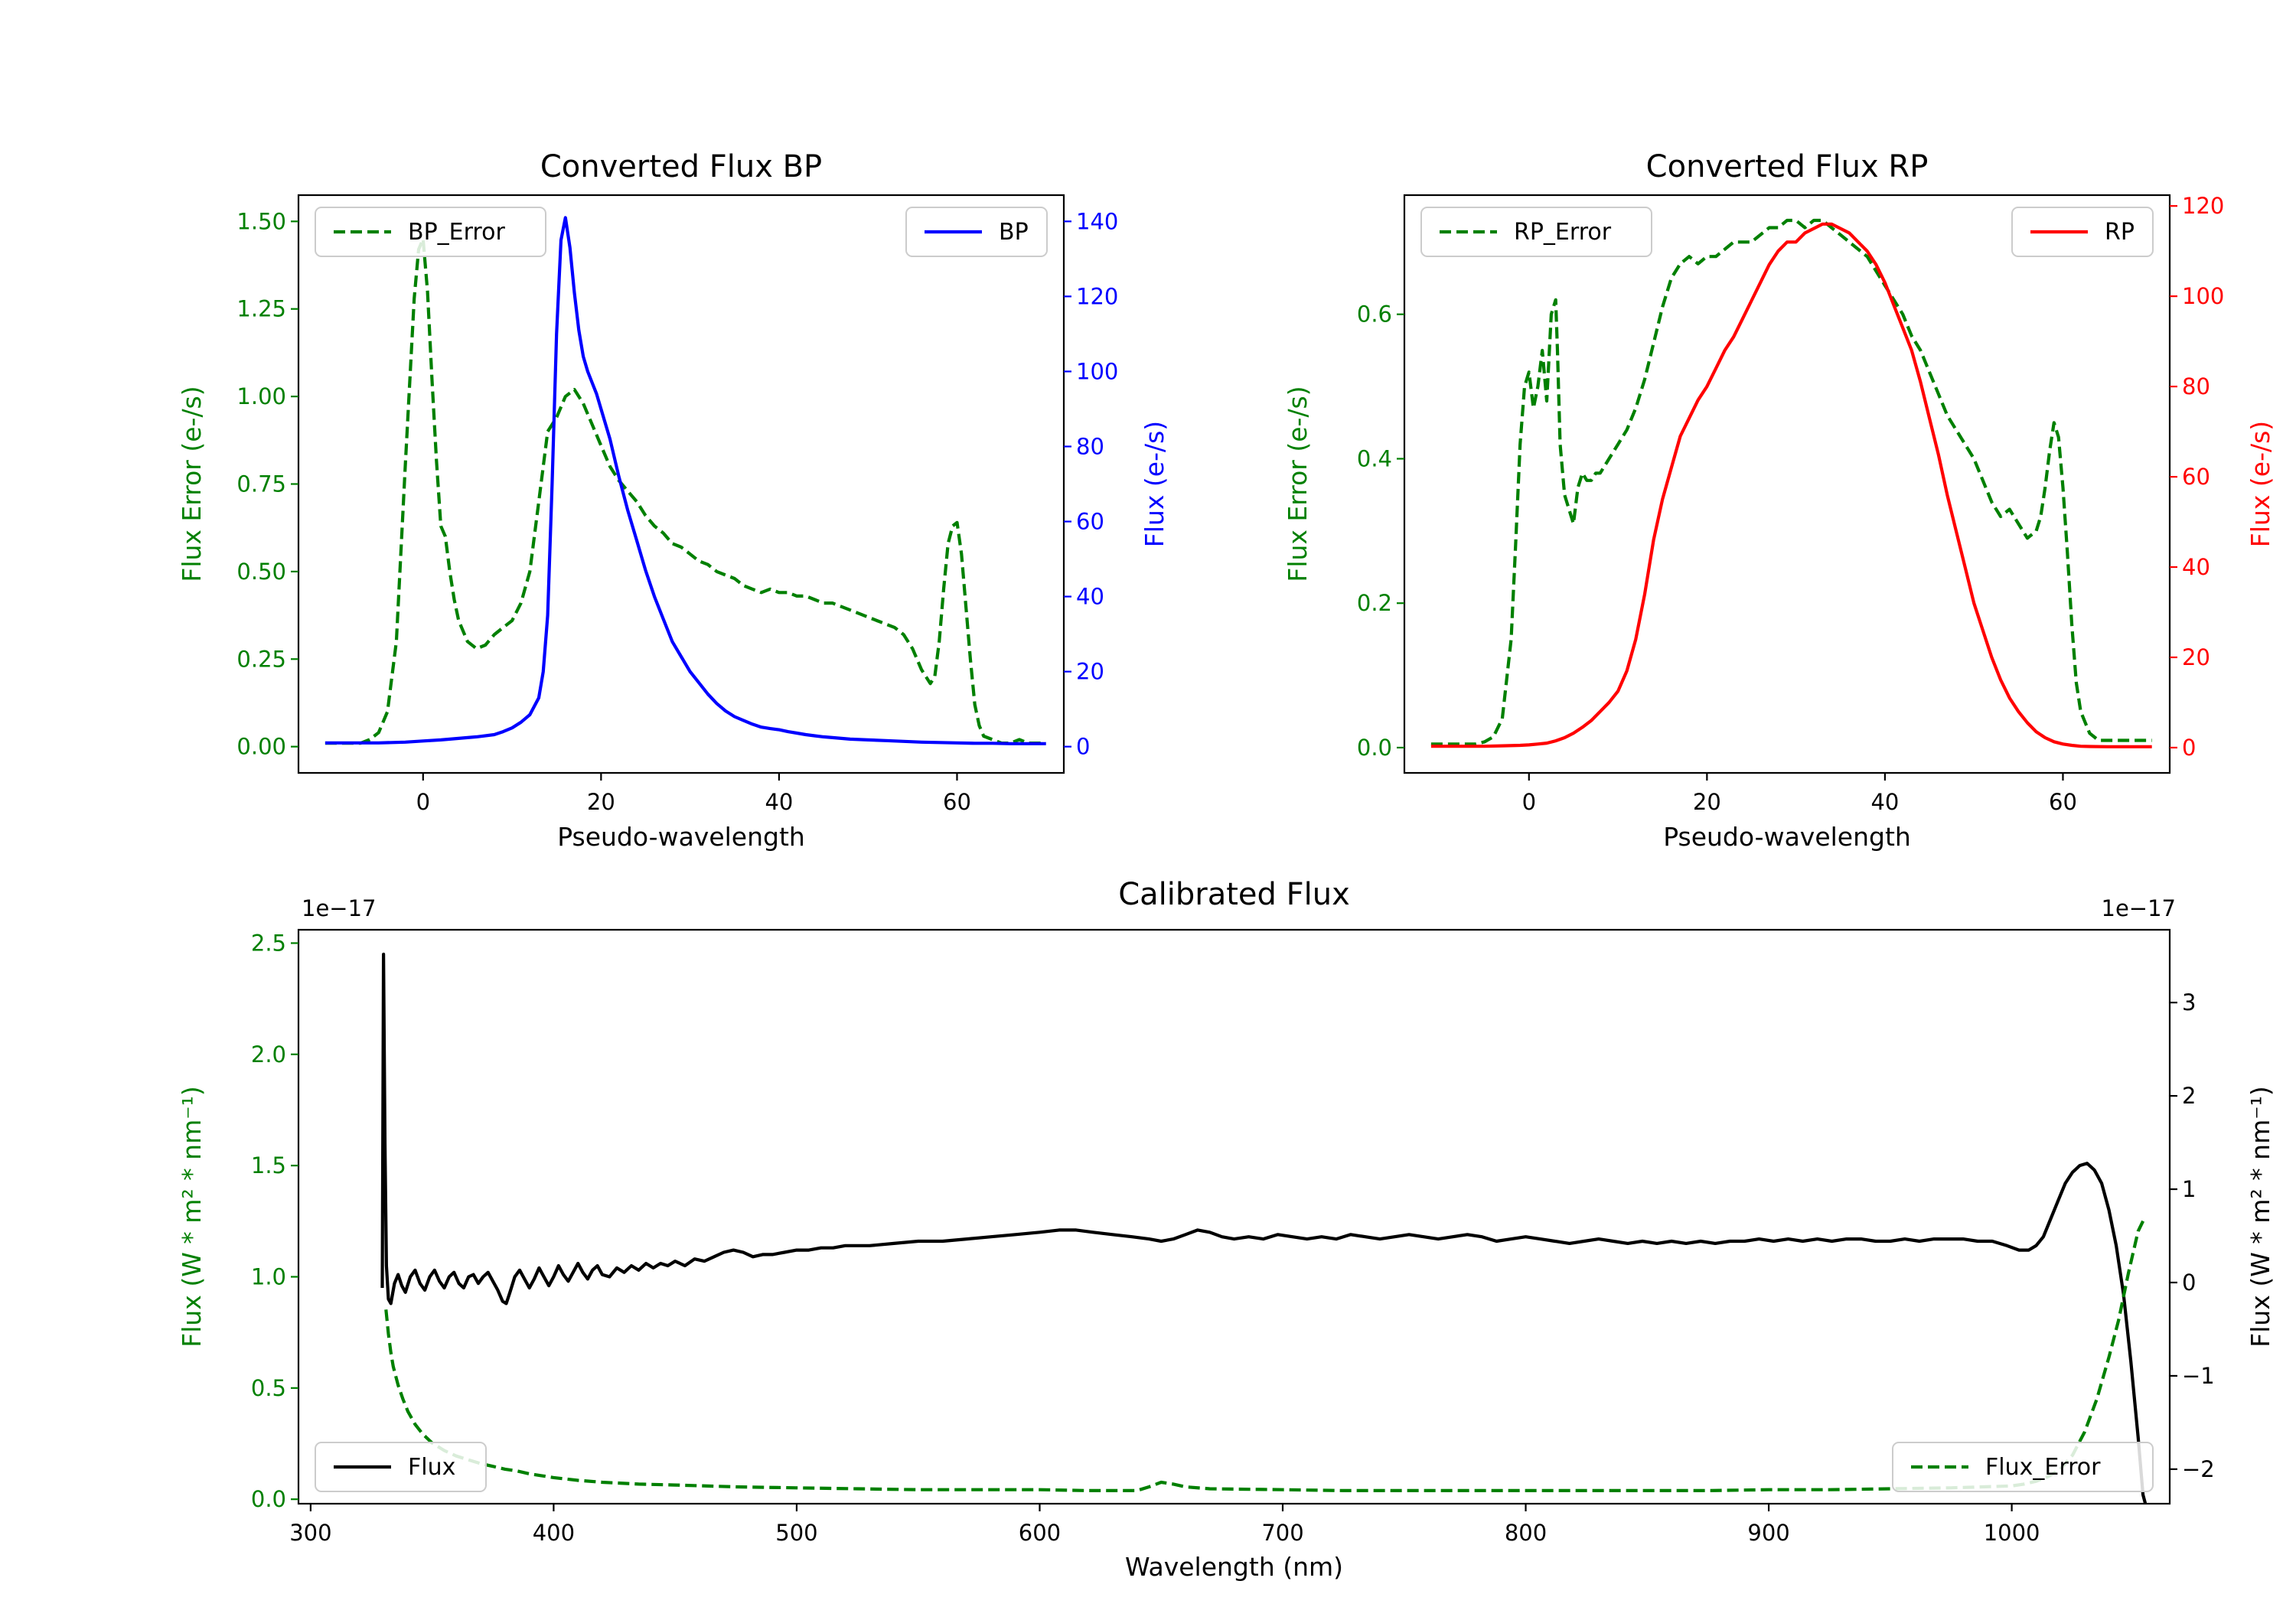 The width and height of the screenshot is (2296, 1607). I want to click on rp-line, so click(1791, 485).